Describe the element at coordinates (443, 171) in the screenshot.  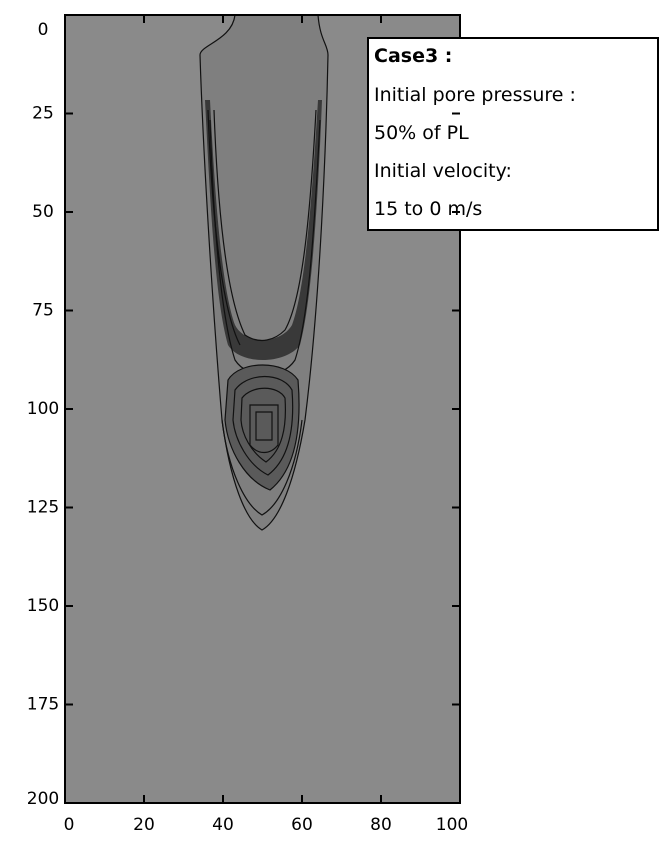
I see `annotation-line: Initial velocity:` at that location.